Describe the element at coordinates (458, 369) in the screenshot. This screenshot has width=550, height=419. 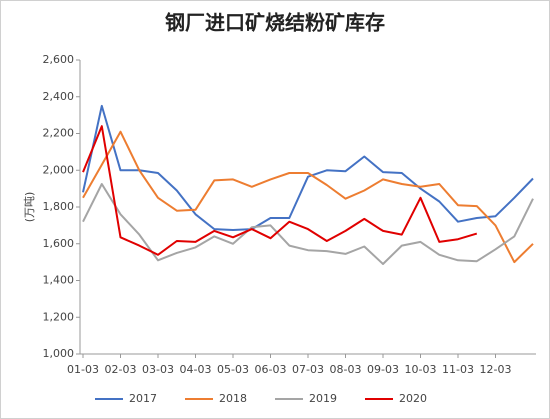
I see `x-tick-label: 11-03` at that location.